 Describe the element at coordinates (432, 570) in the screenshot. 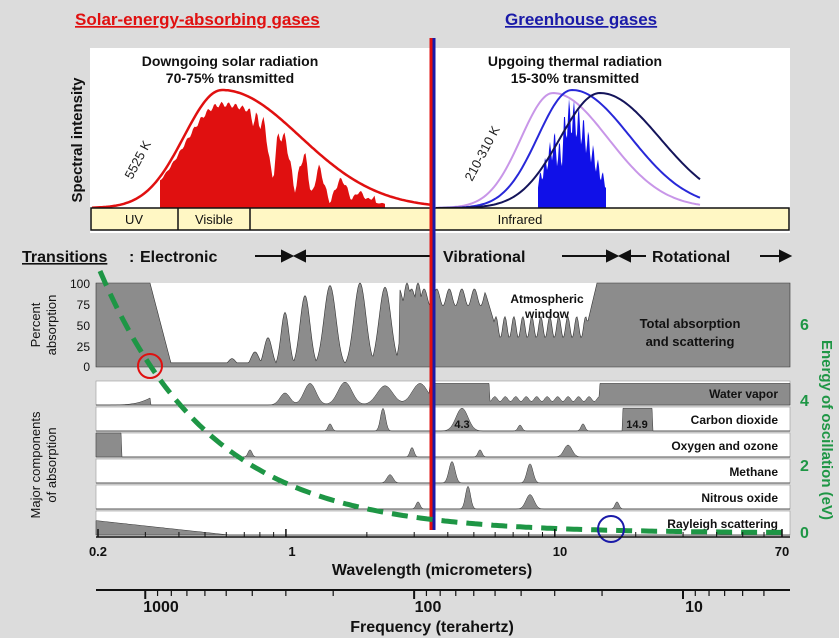

I see `wavelength-axis-label: Wavelength (micrometers)` at that location.